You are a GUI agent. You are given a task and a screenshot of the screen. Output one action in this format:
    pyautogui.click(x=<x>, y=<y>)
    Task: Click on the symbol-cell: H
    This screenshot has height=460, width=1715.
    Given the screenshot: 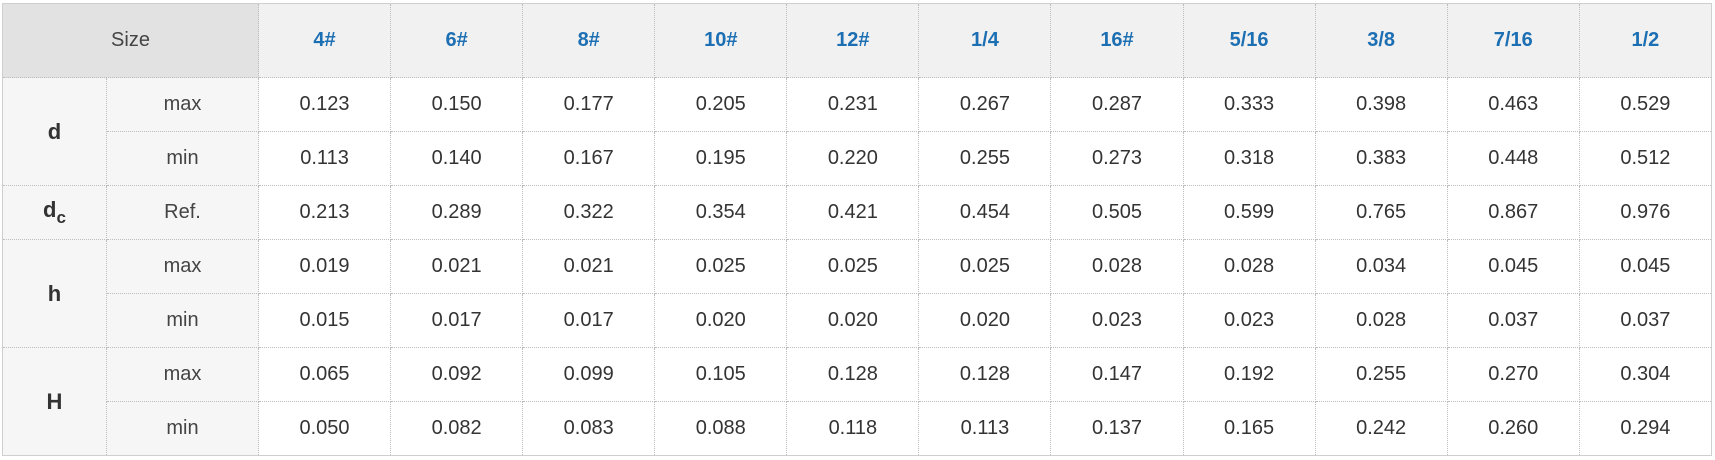 What is the action you would take?
    pyautogui.click(x=54, y=401)
    